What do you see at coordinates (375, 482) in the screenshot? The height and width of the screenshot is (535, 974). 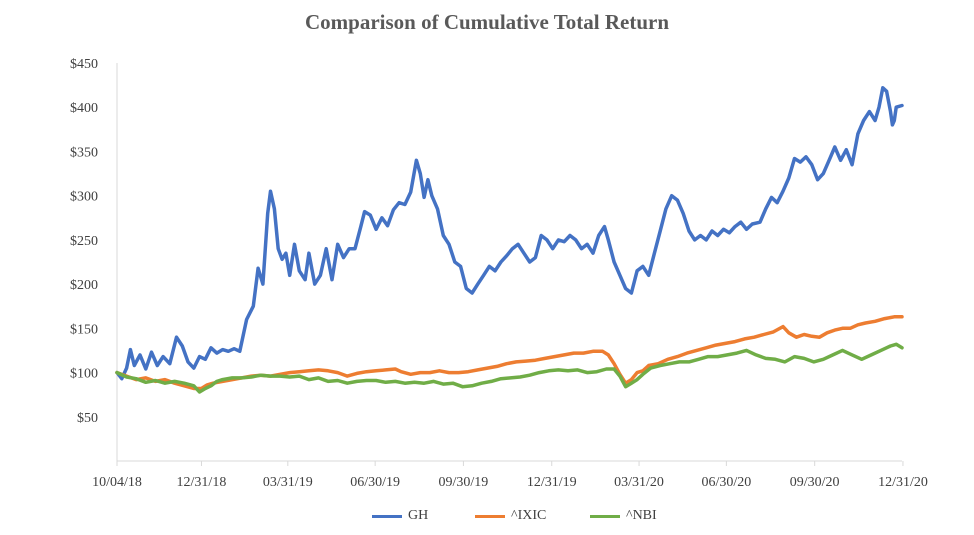 I see `x-tick-label: 06/30/19` at bounding box center [375, 482].